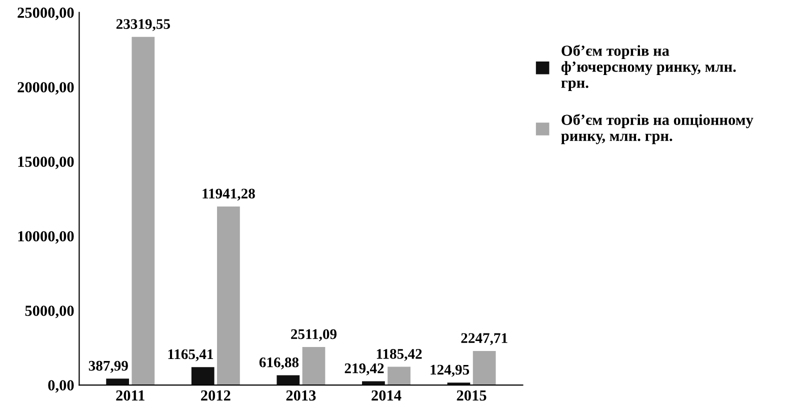 The height and width of the screenshot is (414, 792). Describe the element at coordinates (657, 129) in the screenshot. I see `legend-label: Об’єм торгів на опціонному ринку, млн. грн.` at that location.